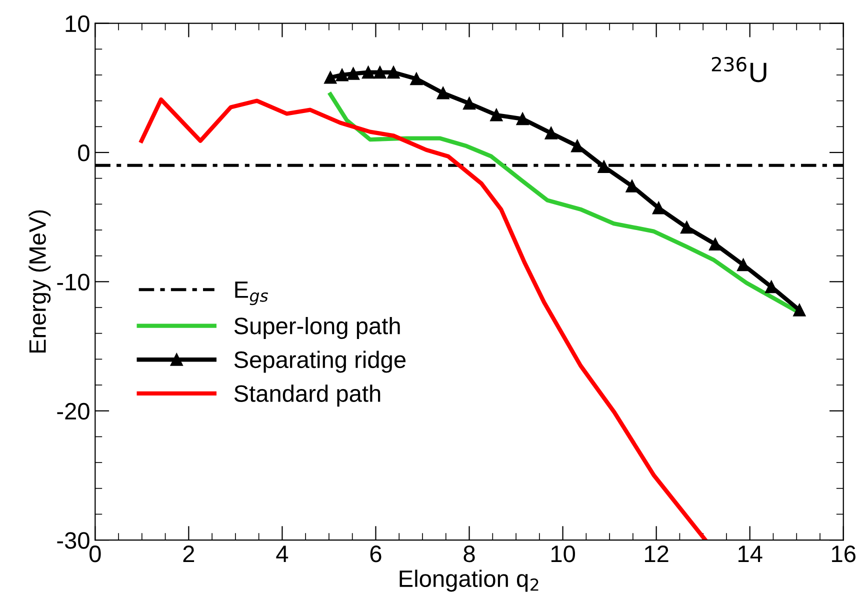 The image size is (865, 613). What do you see at coordinates (73, 282) in the screenshot?
I see `y-tick-label: -10` at bounding box center [73, 282].